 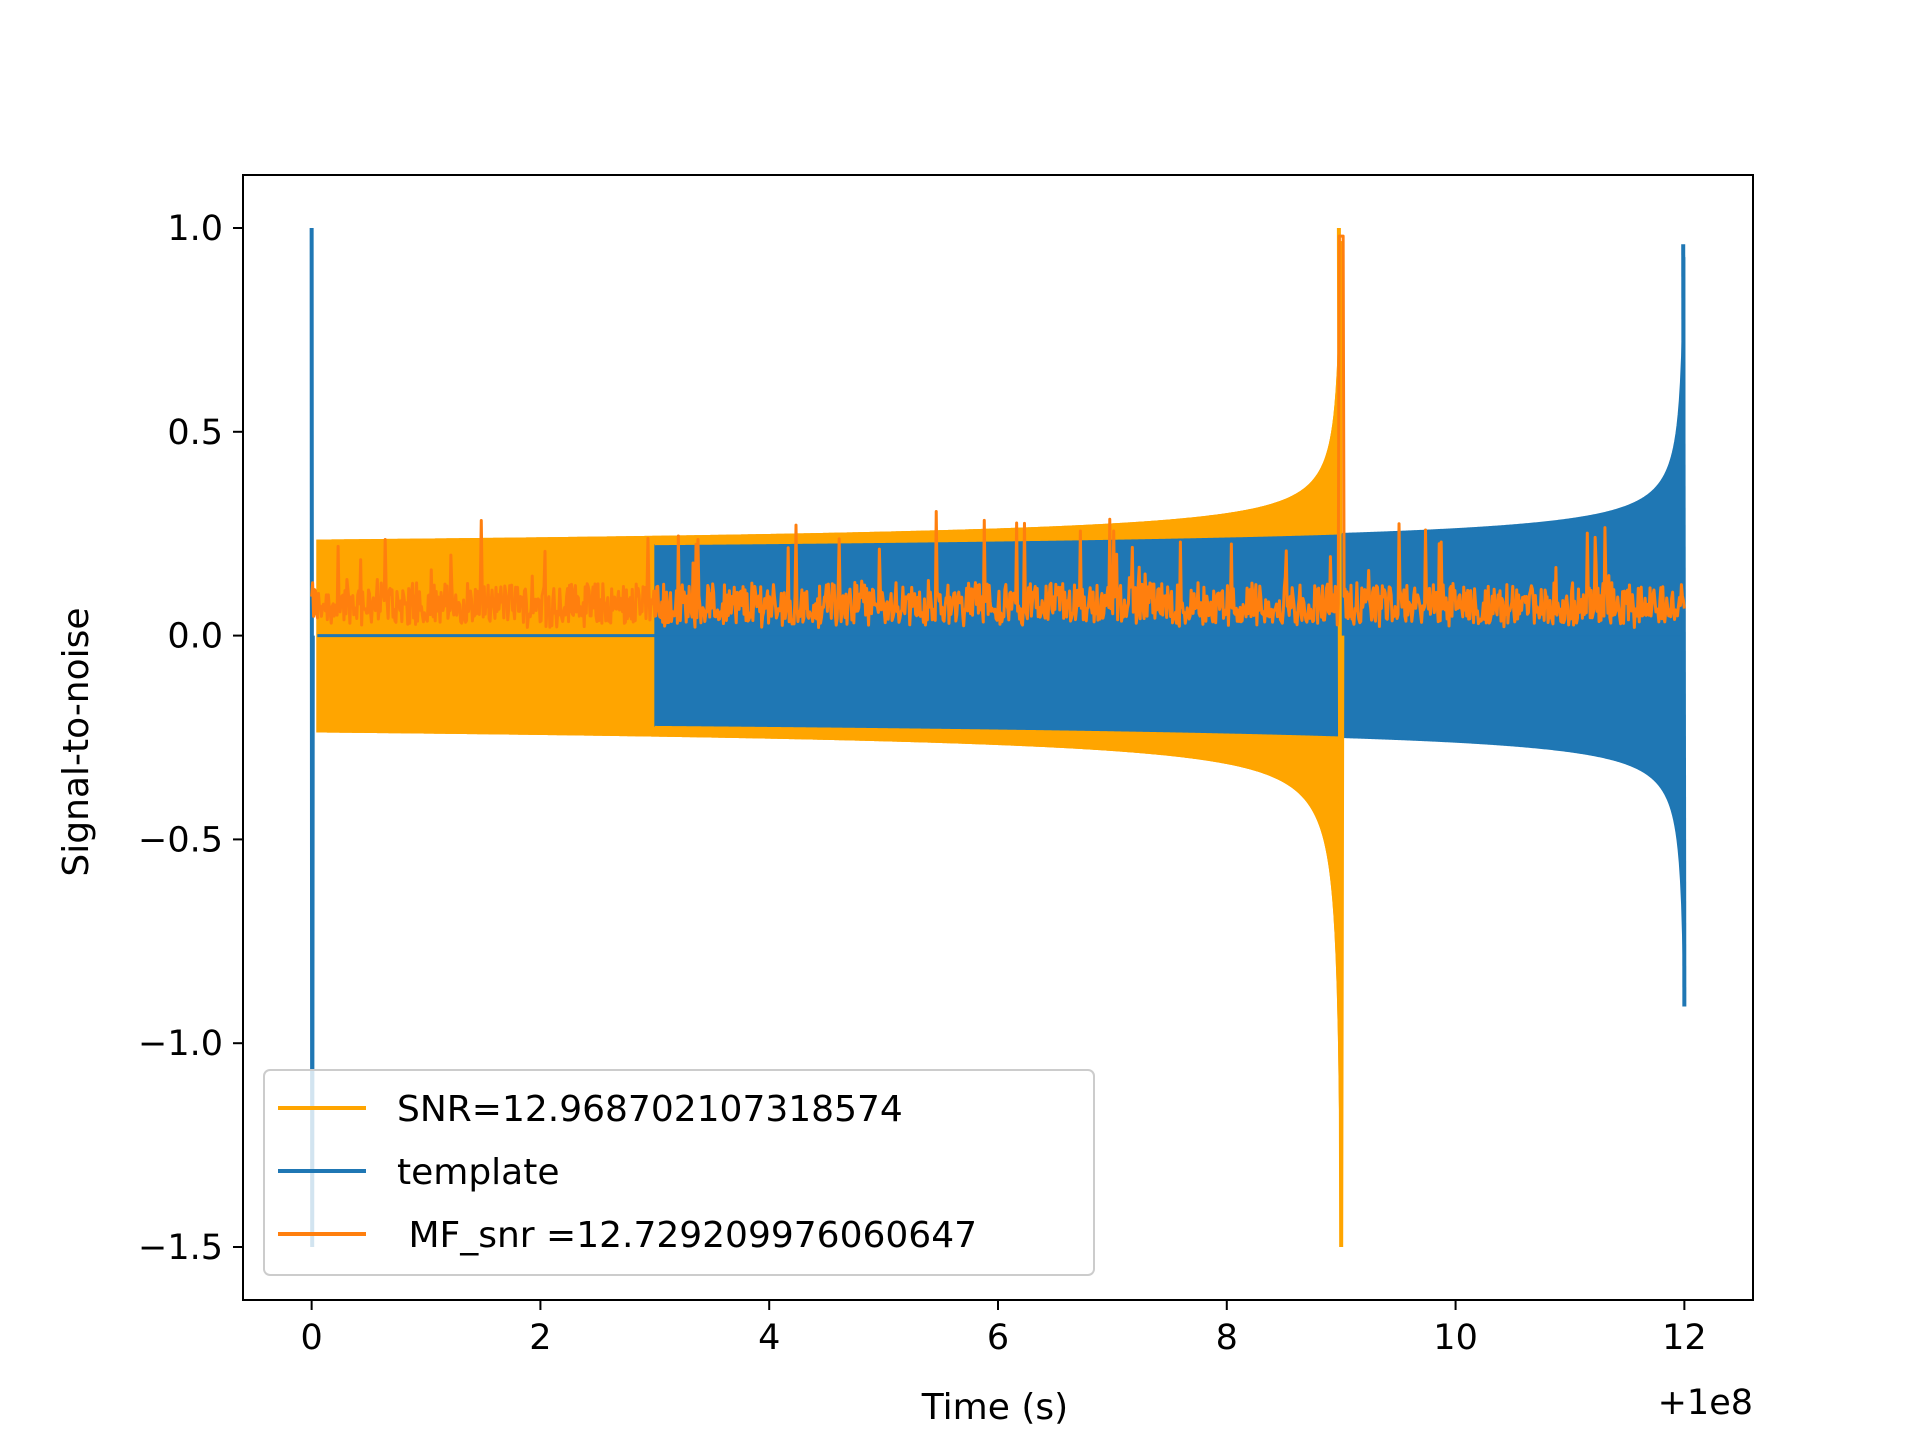 I want to click on y-tick-label: −0.5, so click(x=180, y=840).